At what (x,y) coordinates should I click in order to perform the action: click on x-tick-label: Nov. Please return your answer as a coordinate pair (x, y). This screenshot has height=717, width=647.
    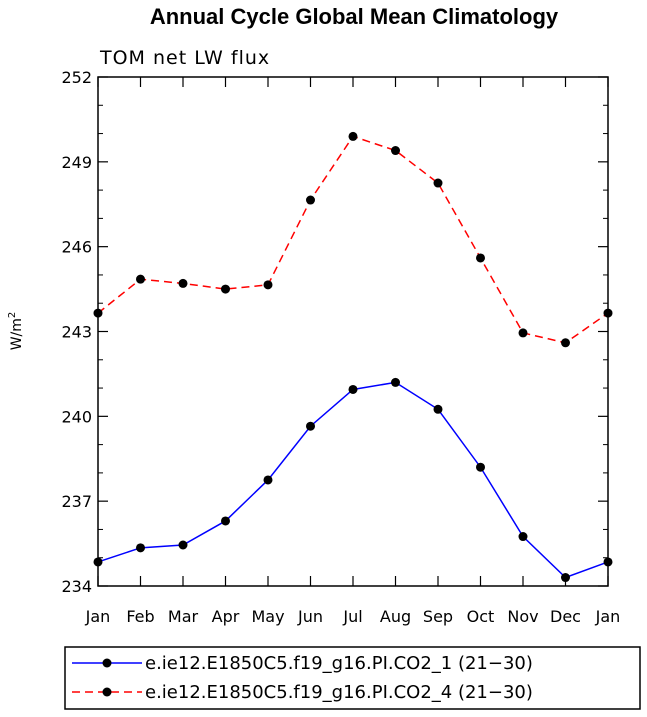
    Looking at the image, I should click on (522, 616).